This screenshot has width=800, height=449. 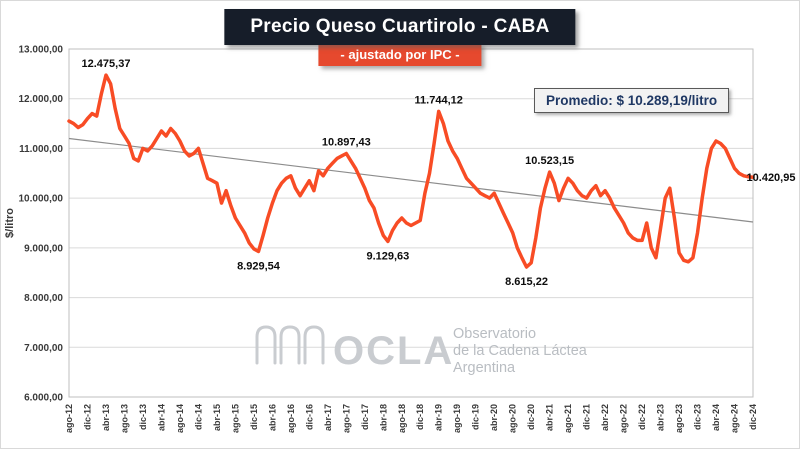 What do you see at coordinates (624, 418) in the screenshot?
I see `x-tick-label: ago-22` at bounding box center [624, 418].